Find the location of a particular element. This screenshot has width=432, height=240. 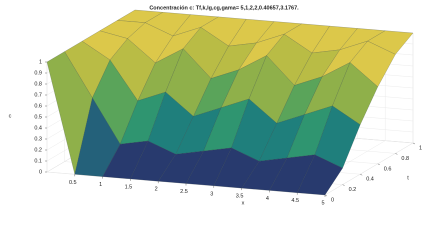

x-tick-label: 2.5 is located at coordinates (184, 192).